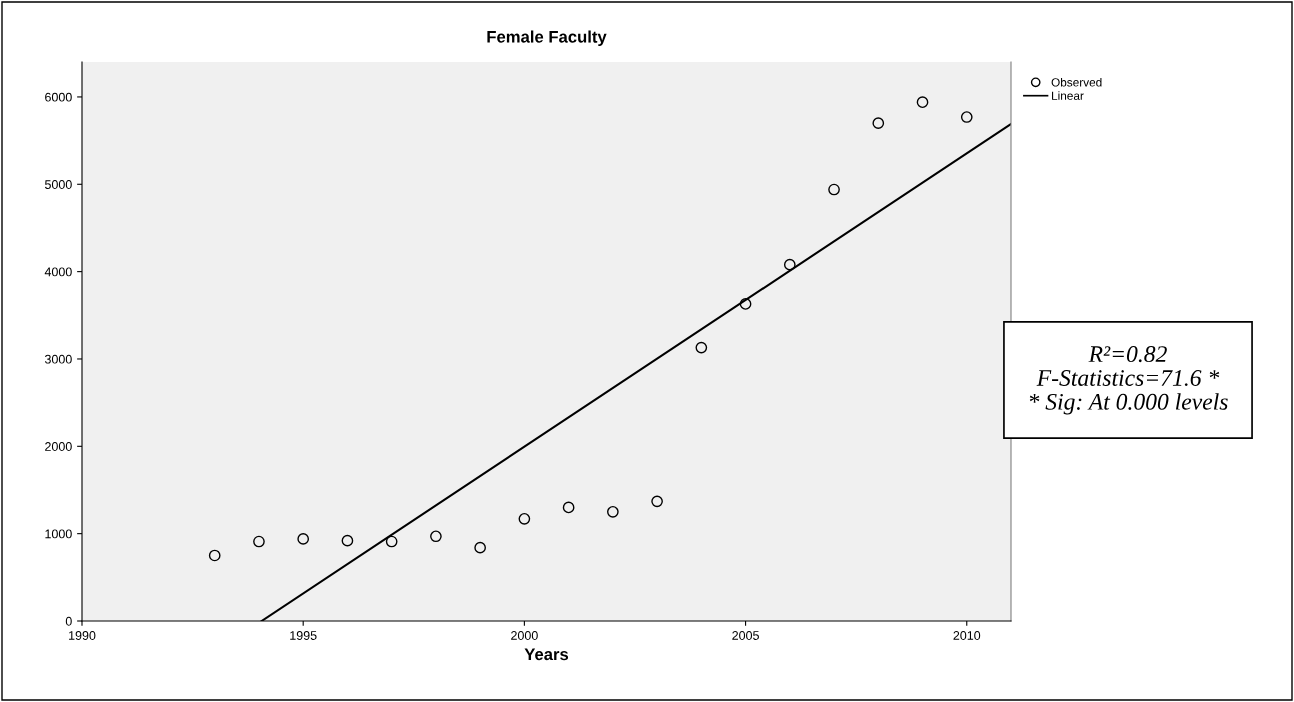  I want to click on x-tick-label: 1990, so click(82, 635).